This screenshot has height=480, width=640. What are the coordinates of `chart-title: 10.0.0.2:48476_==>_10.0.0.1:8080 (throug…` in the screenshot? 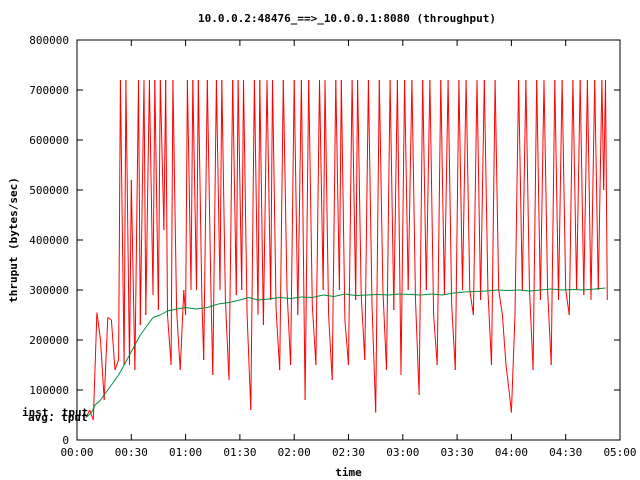 It's located at (347, 18).